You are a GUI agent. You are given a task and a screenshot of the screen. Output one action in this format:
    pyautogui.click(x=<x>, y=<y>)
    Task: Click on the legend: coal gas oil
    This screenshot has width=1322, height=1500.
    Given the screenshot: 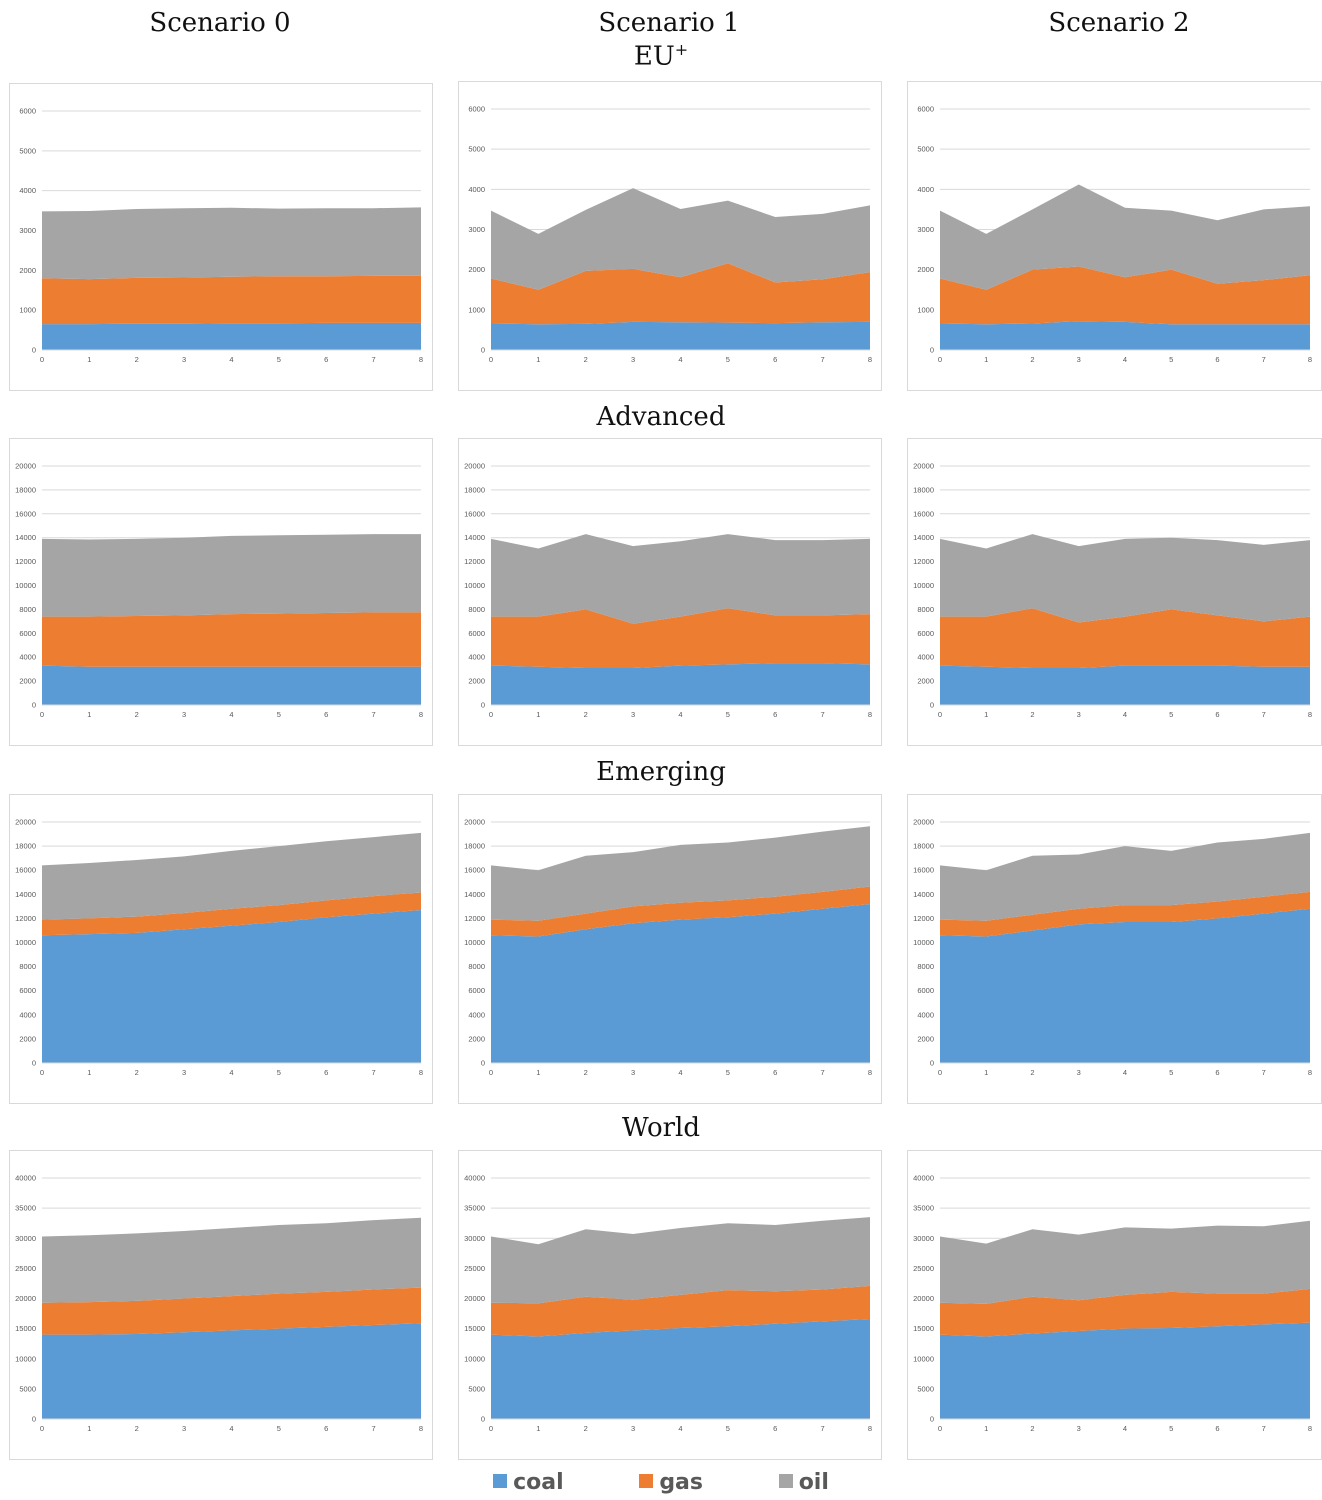 What is the action you would take?
    pyautogui.click(x=661, y=1482)
    